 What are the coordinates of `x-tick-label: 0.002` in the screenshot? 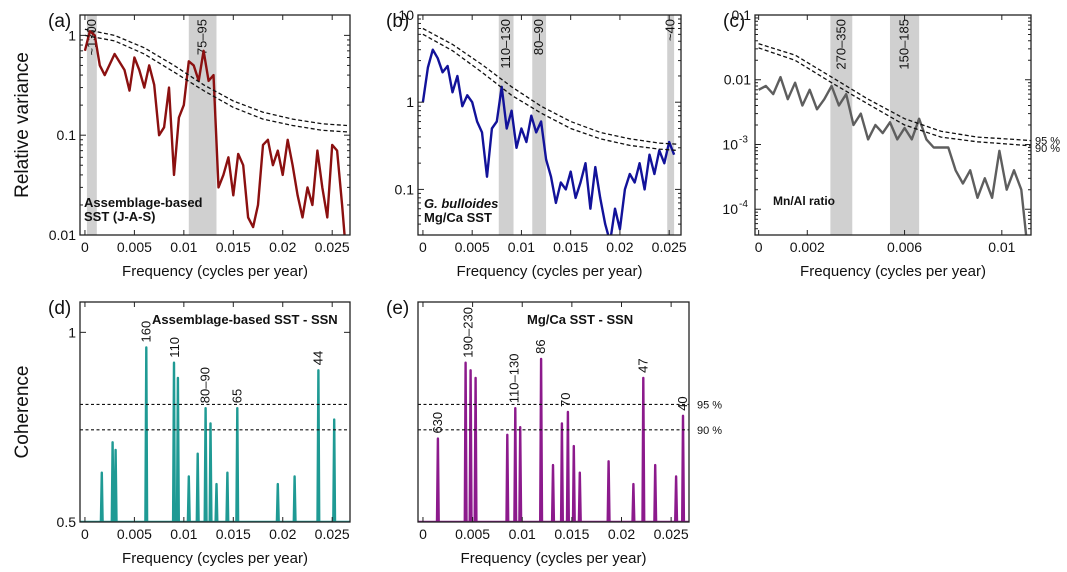 It's located at (807, 247).